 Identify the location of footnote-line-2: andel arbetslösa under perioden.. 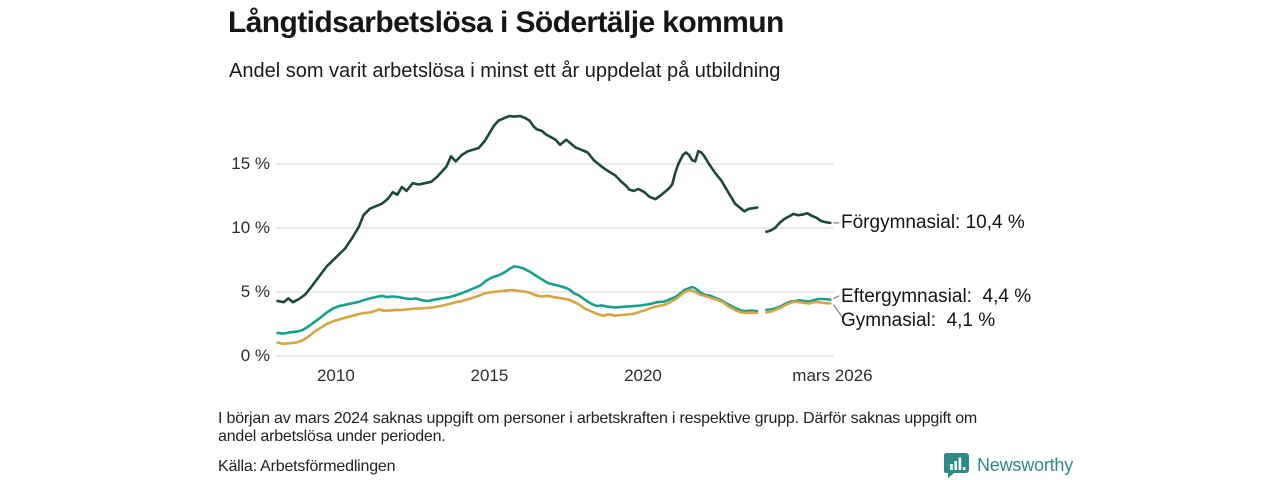
(332, 436).